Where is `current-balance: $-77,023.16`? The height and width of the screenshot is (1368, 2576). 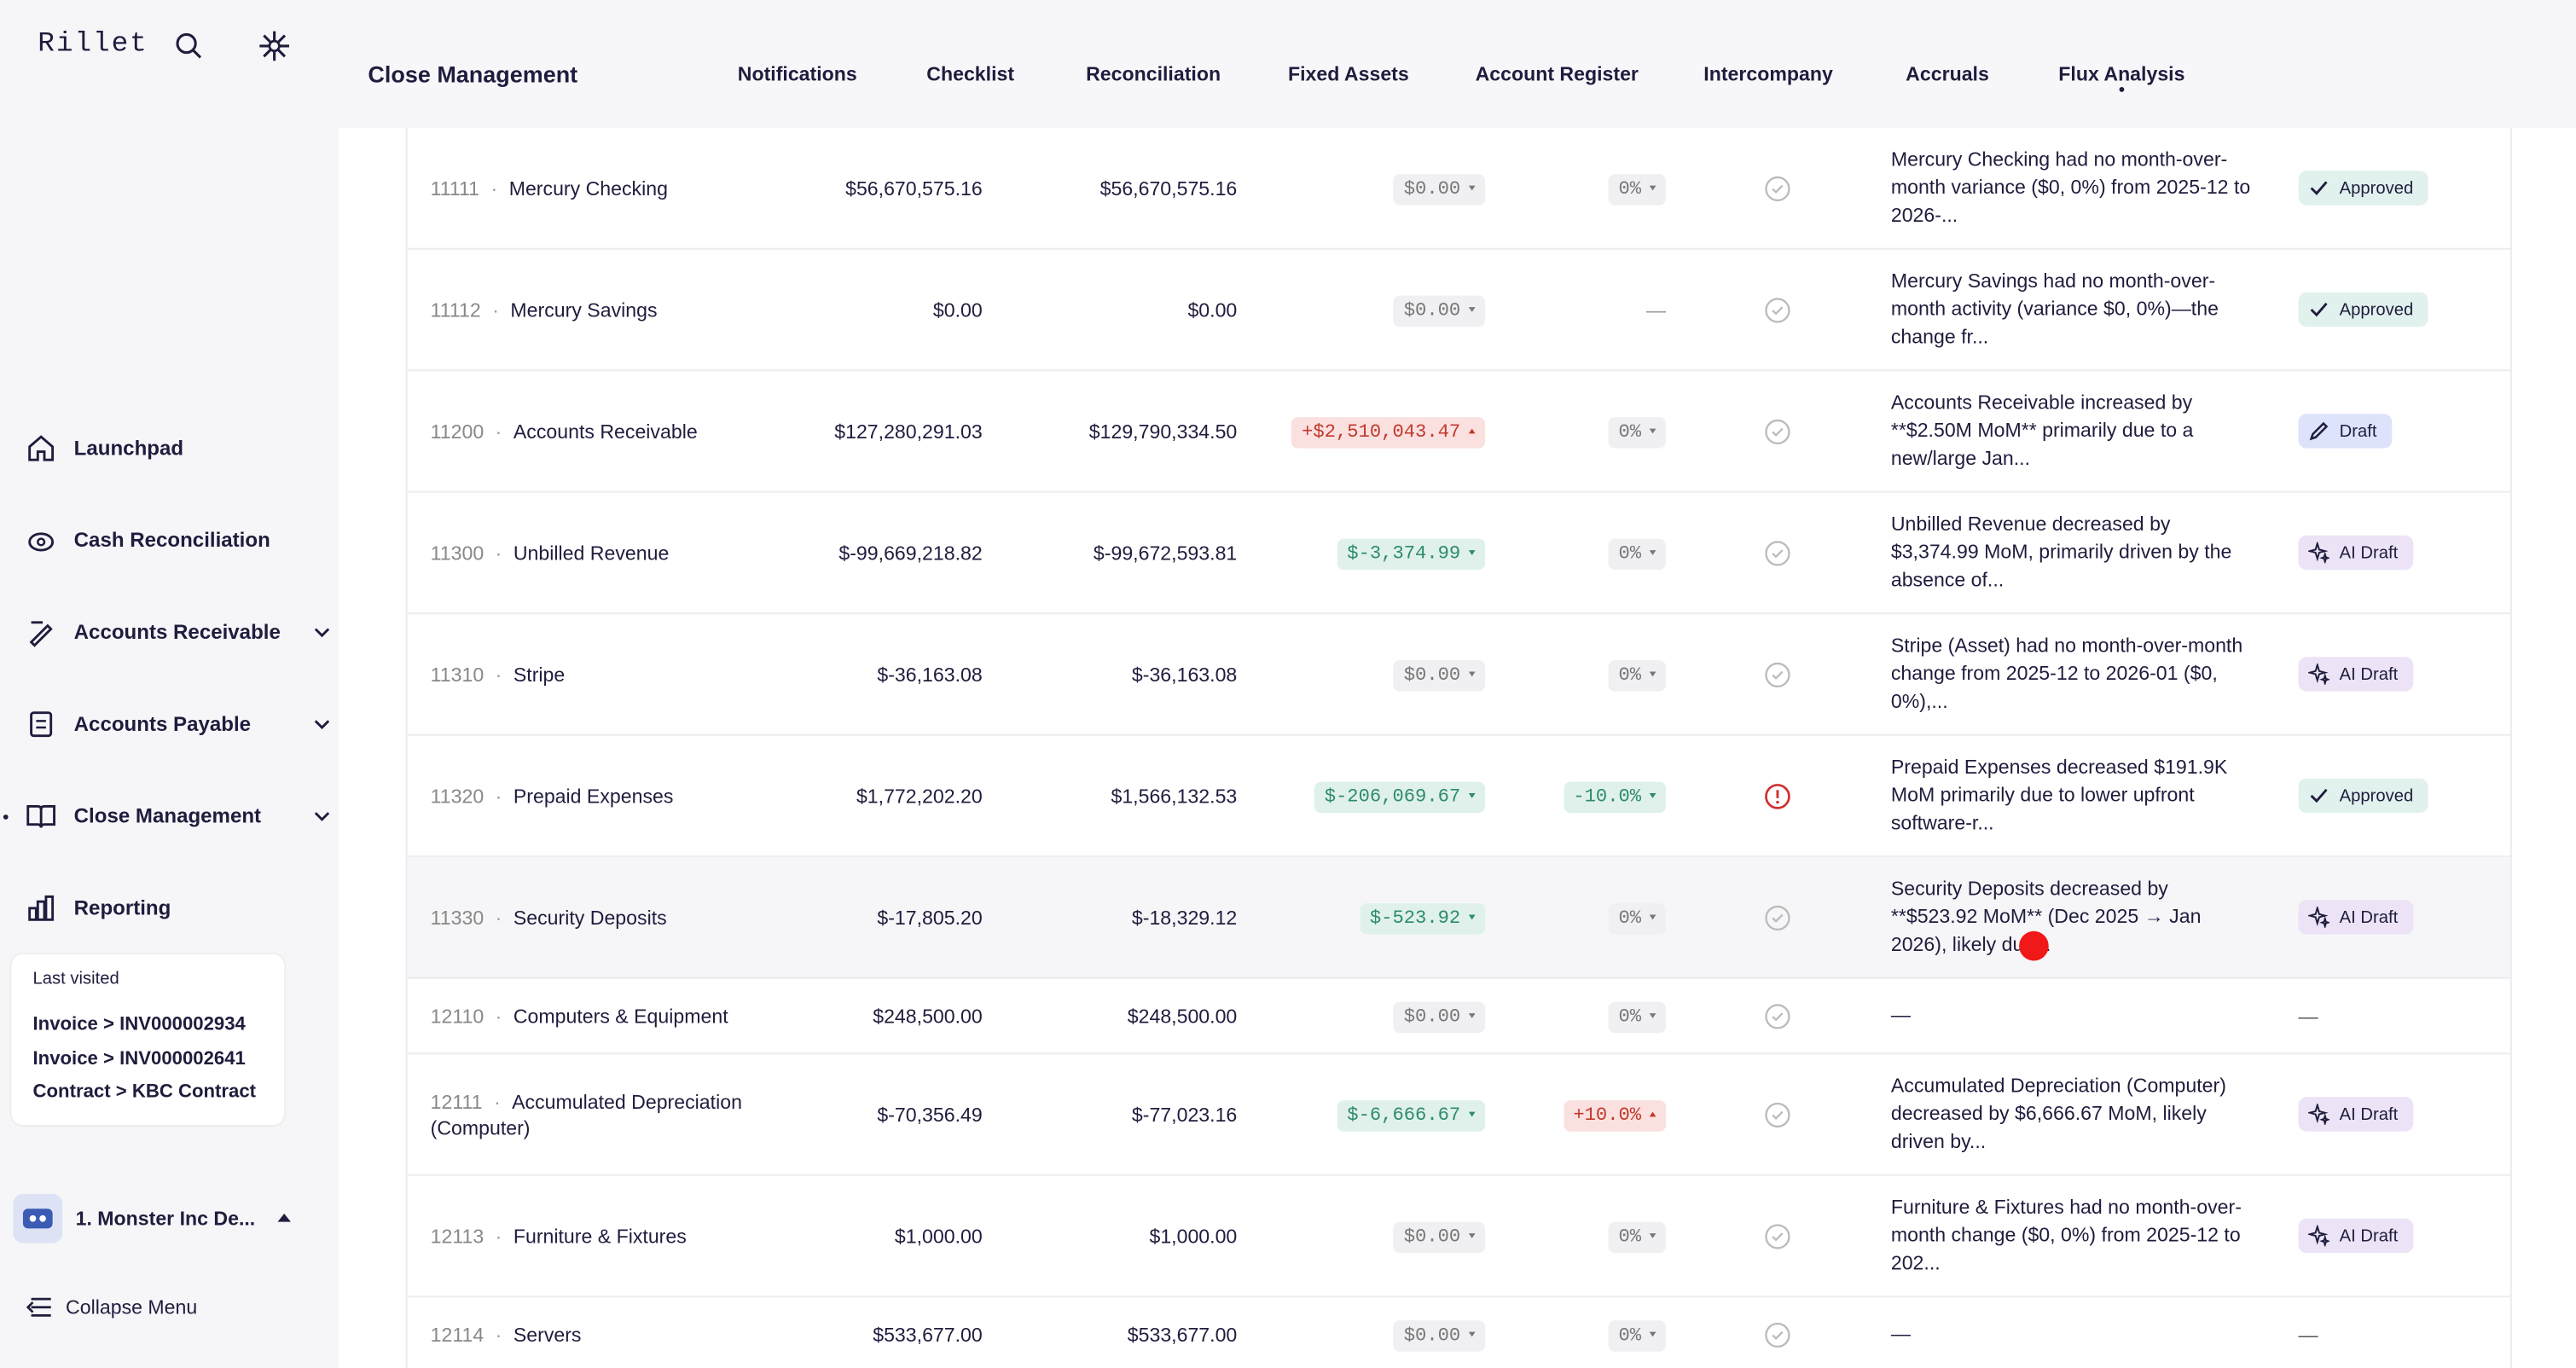 current-balance: $-77,023.16 is located at coordinates (1184, 1114).